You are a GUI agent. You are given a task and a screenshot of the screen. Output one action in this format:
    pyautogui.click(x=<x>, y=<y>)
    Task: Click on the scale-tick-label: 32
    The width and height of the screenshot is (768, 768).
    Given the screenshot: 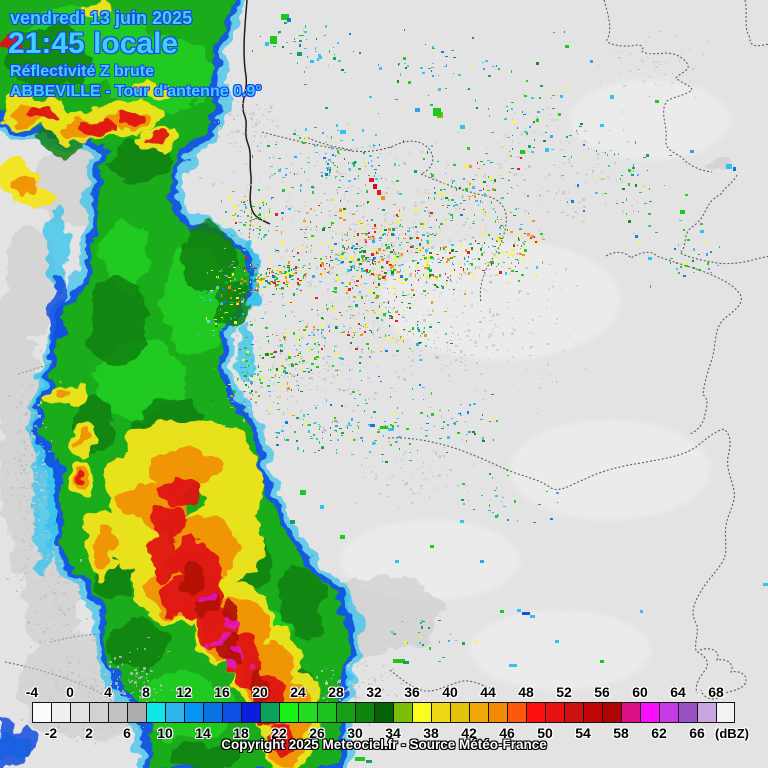 What is the action you would take?
    pyautogui.click(x=374, y=692)
    